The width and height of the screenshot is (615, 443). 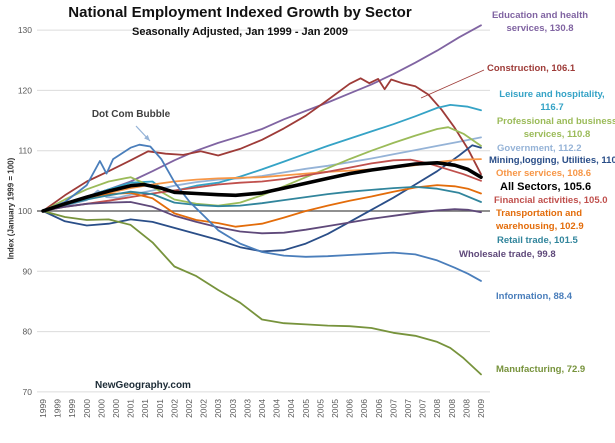 What do you see at coordinates (28, 271) in the screenshot?
I see `y-tick-label-90: 90` at bounding box center [28, 271].